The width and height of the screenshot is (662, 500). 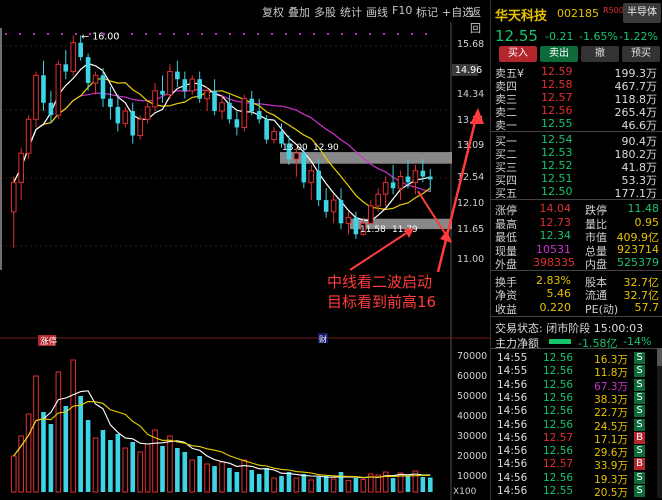 What do you see at coordinates (600, 54) in the screenshot?
I see `cancel-order-button: 撤` at bounding box center [600, 54].